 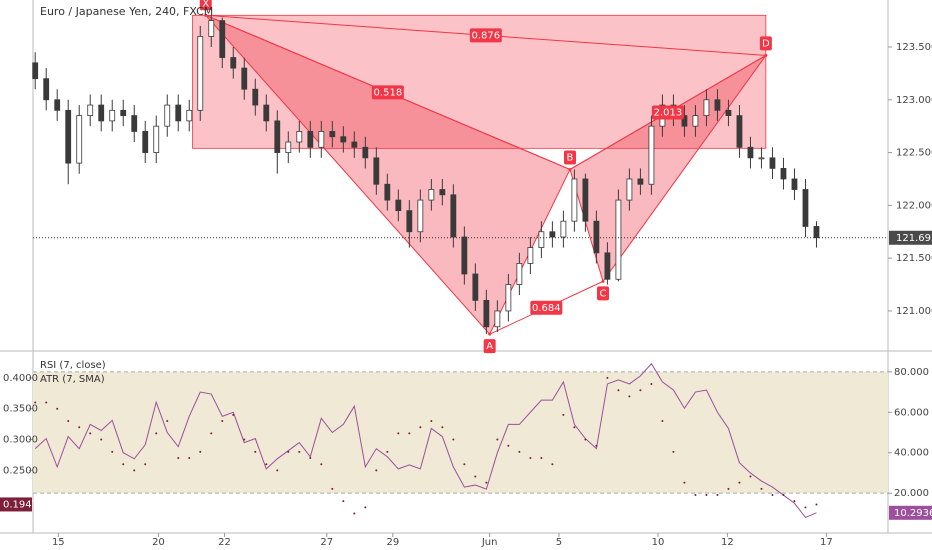 I want to click on y-tick-label: 0.2500, so click(x=20, y=470).